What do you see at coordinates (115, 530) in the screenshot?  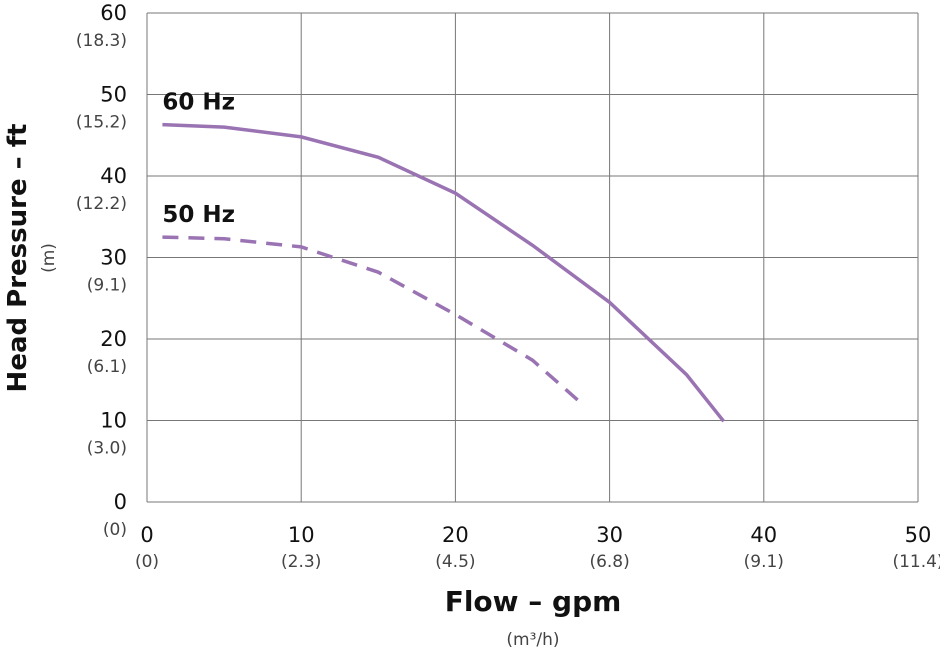 I see `y-tick-sublabel: (0)` at bounding box center [115, 530].